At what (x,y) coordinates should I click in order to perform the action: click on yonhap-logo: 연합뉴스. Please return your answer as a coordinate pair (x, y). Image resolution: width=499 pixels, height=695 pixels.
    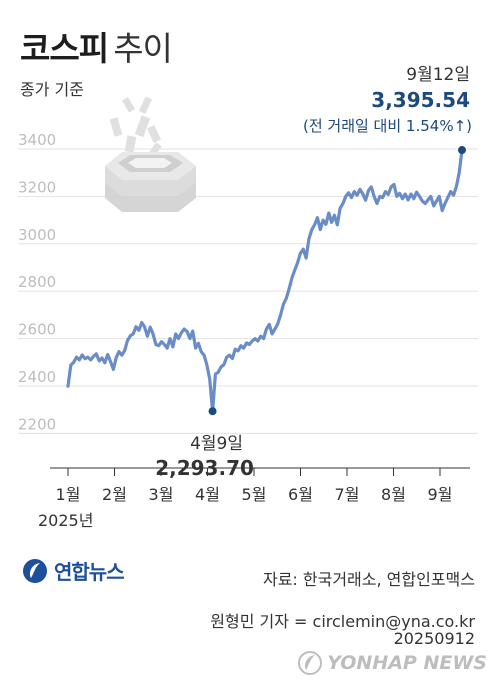
    Looking at the image, I should click on (73, 570).